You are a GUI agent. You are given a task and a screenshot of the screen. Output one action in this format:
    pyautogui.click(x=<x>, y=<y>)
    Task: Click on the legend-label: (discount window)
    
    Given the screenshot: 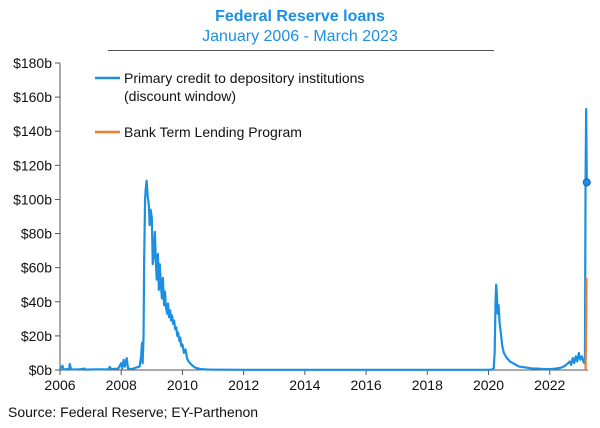 What is the action you would take?
    pyautogui.click(x=180, y=96)
    